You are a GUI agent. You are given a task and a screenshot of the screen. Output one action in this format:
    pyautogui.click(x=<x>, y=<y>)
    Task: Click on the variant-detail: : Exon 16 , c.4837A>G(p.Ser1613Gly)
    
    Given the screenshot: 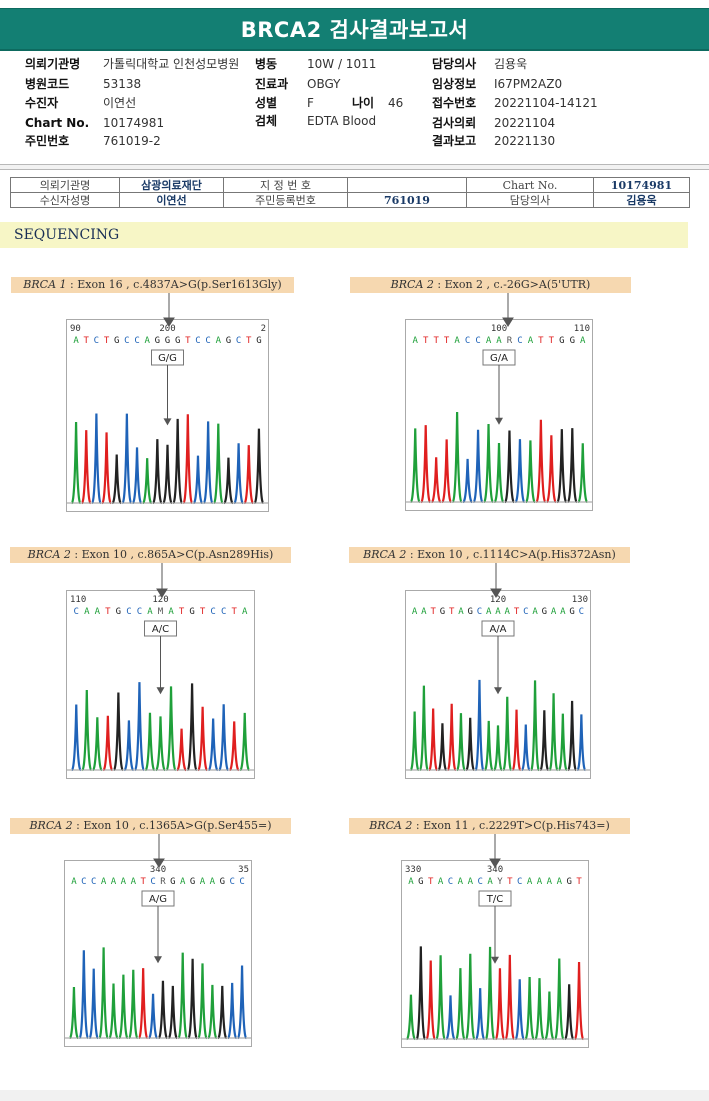 What is the action you would take?
    pyautogui.click(x=174, y=284)
    